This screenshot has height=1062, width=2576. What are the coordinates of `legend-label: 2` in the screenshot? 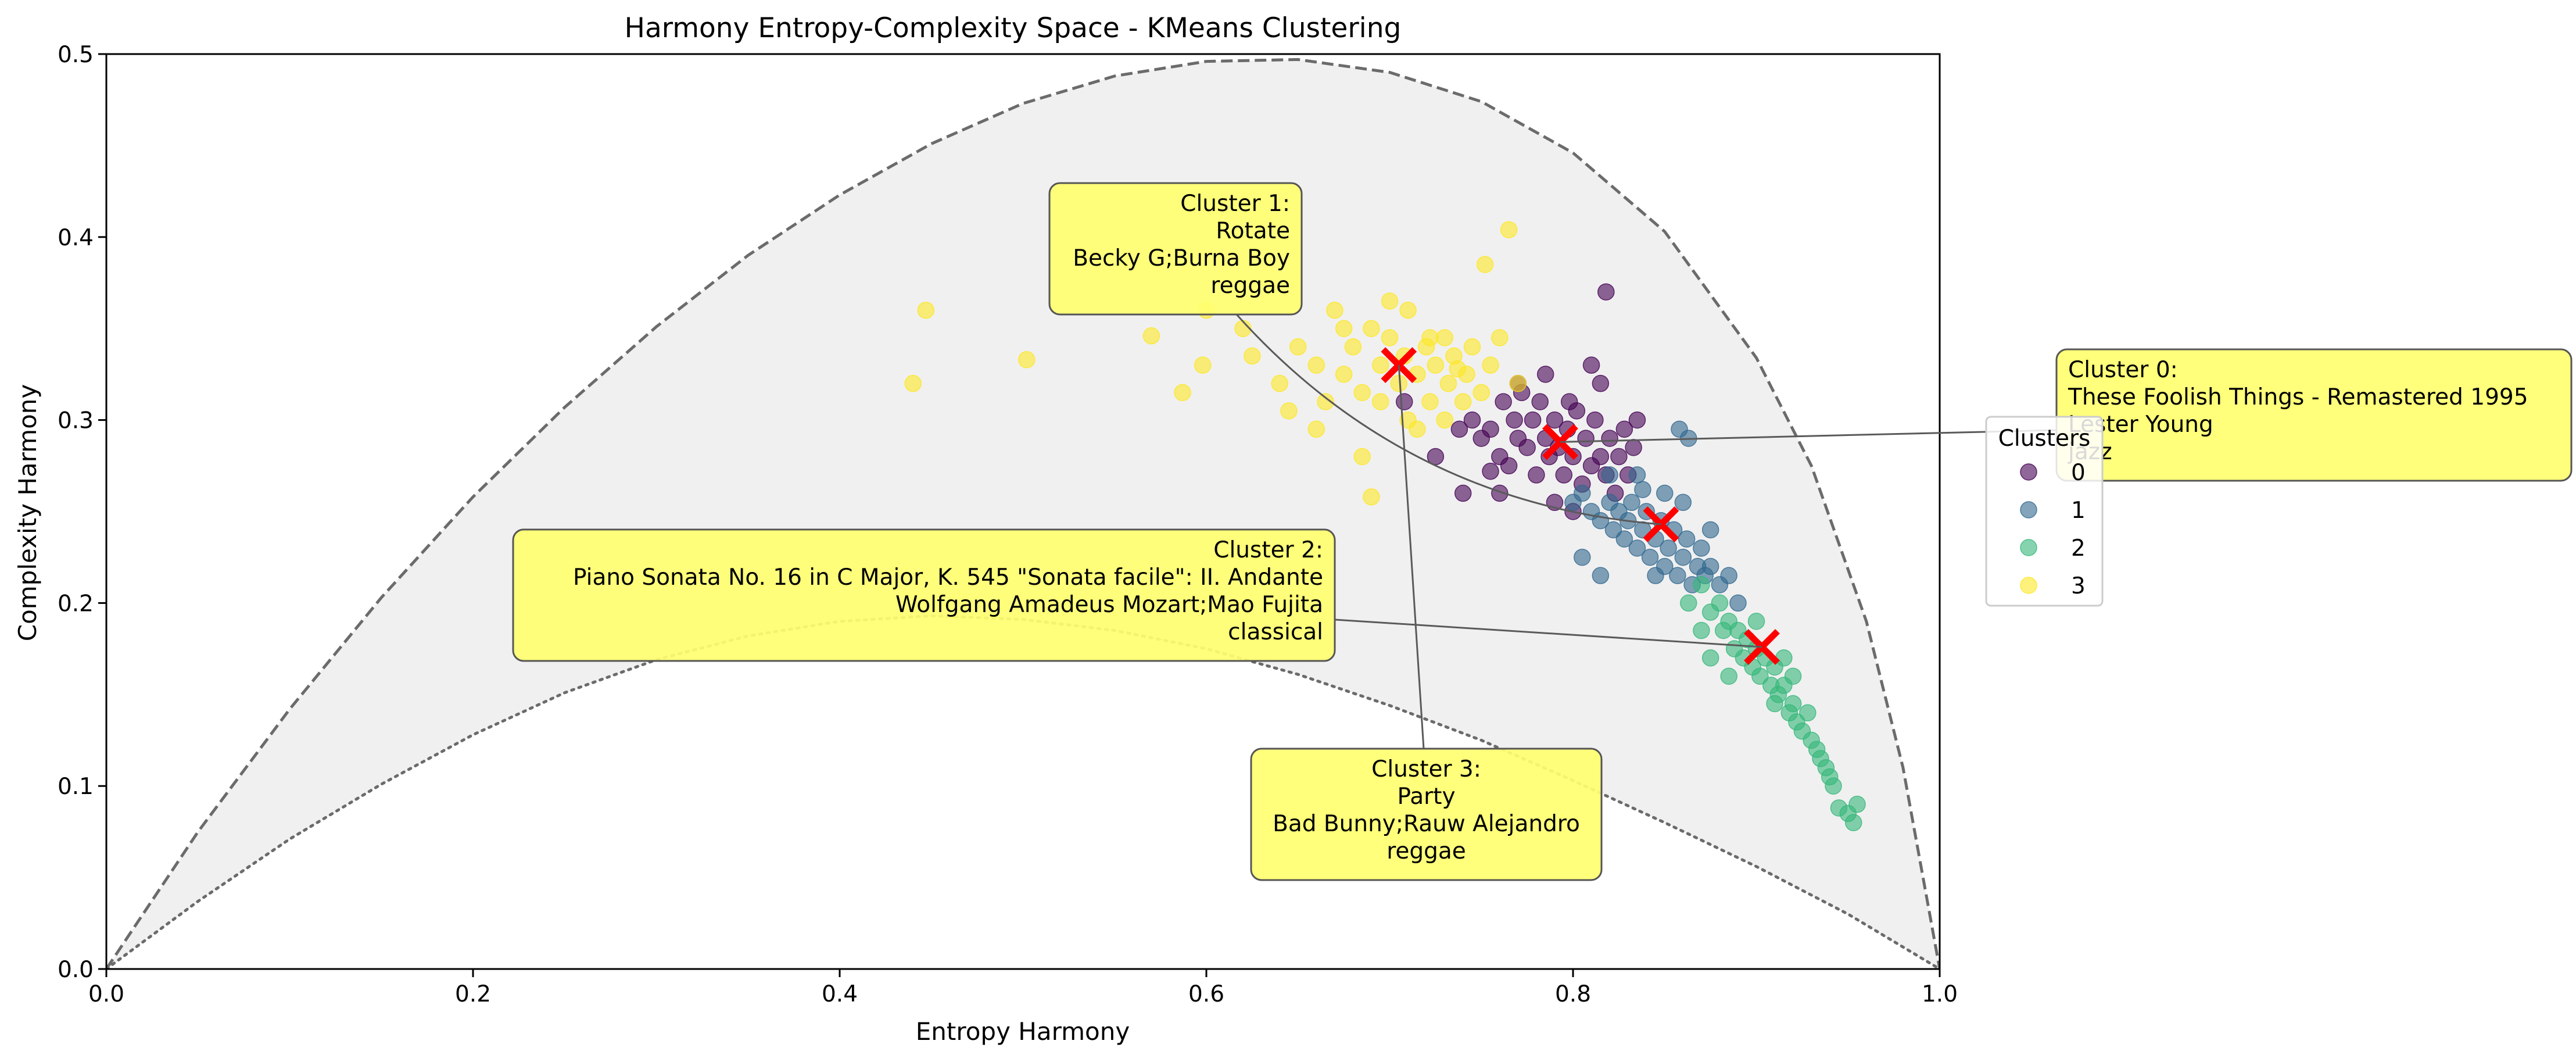 It's located at (2078, 548).